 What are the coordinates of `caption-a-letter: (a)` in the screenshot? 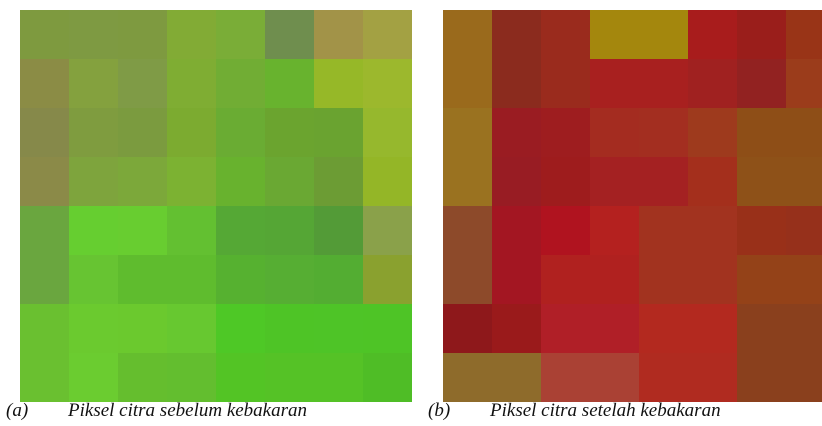 It's located at (17, 410).